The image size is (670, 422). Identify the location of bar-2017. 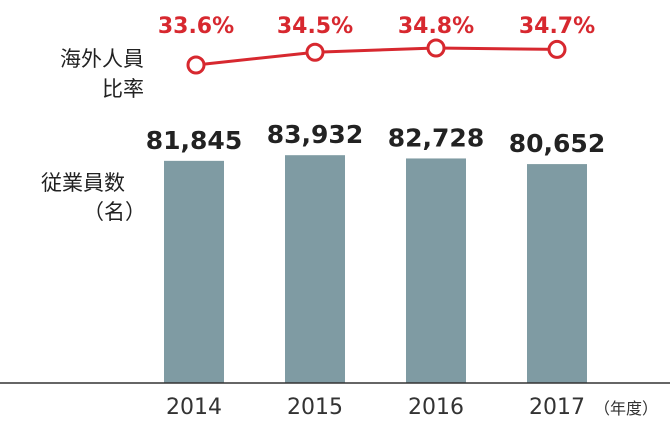
(557, 273).